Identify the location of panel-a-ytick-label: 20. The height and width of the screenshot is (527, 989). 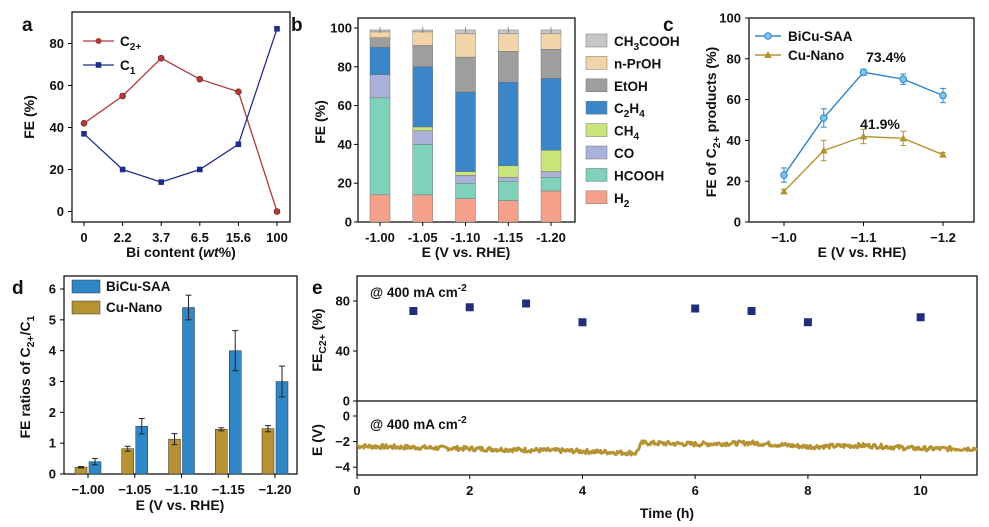
(57, 169).